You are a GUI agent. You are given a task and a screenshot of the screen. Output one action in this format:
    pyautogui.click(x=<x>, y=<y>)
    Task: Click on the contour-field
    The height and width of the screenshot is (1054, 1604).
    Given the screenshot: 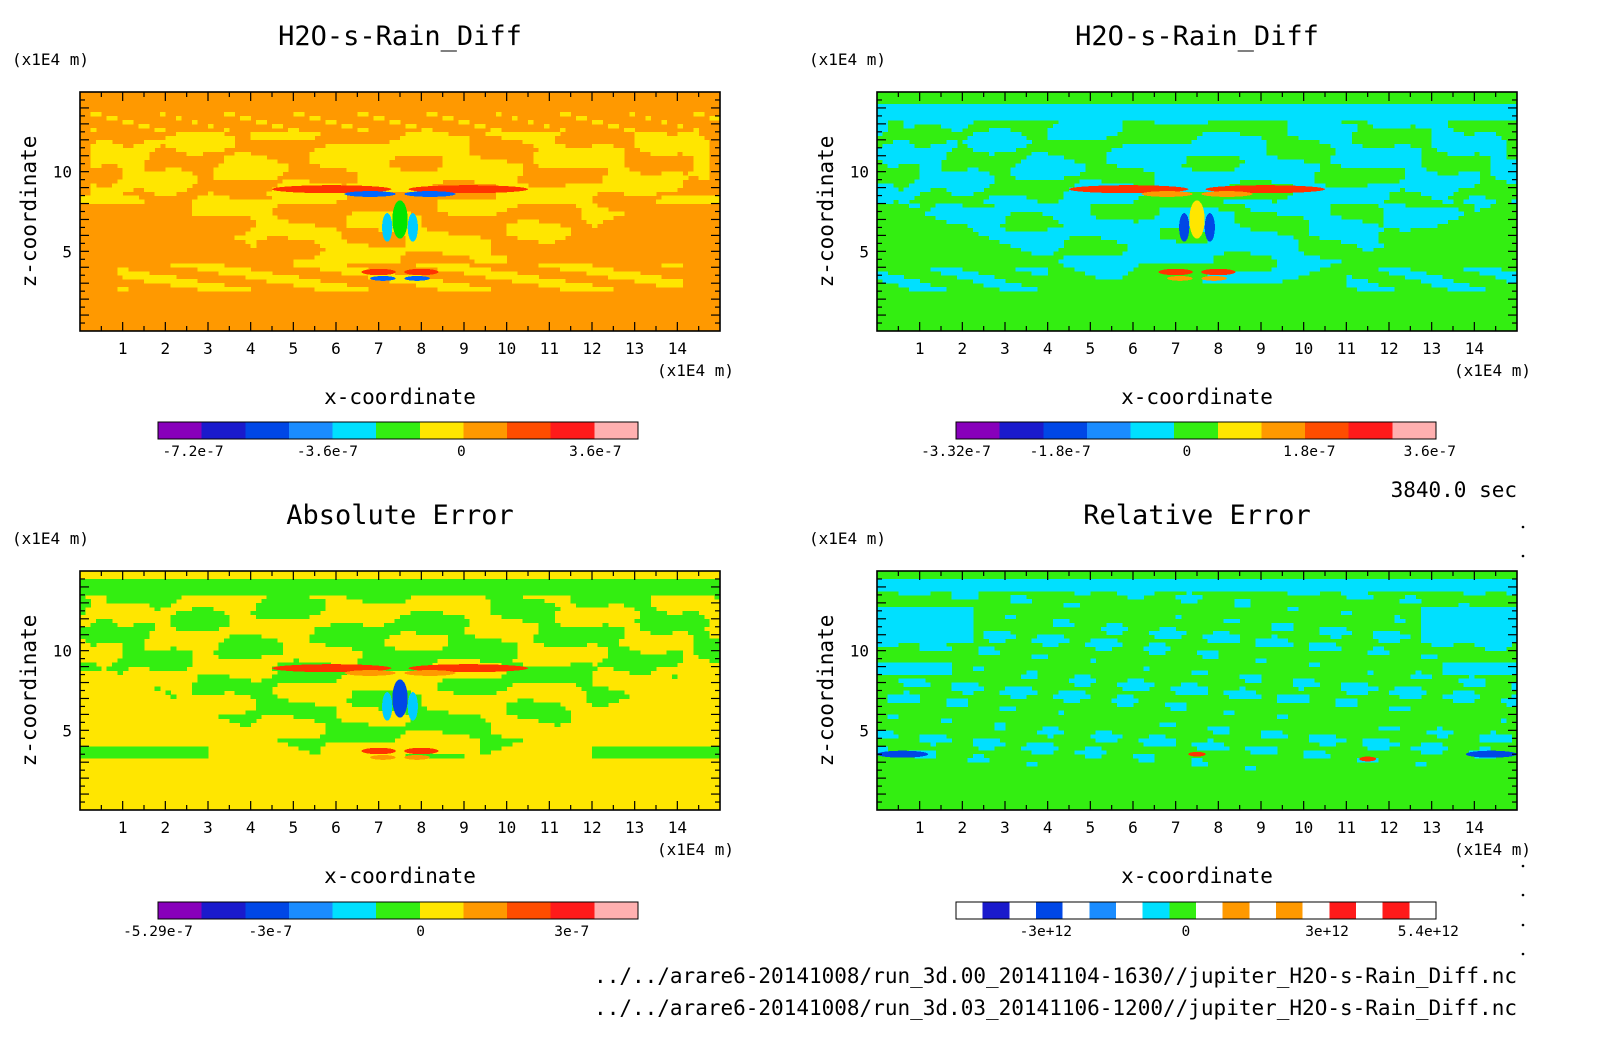 What is the action you would take?
    pyautogui.click(x=400, y=690)
    